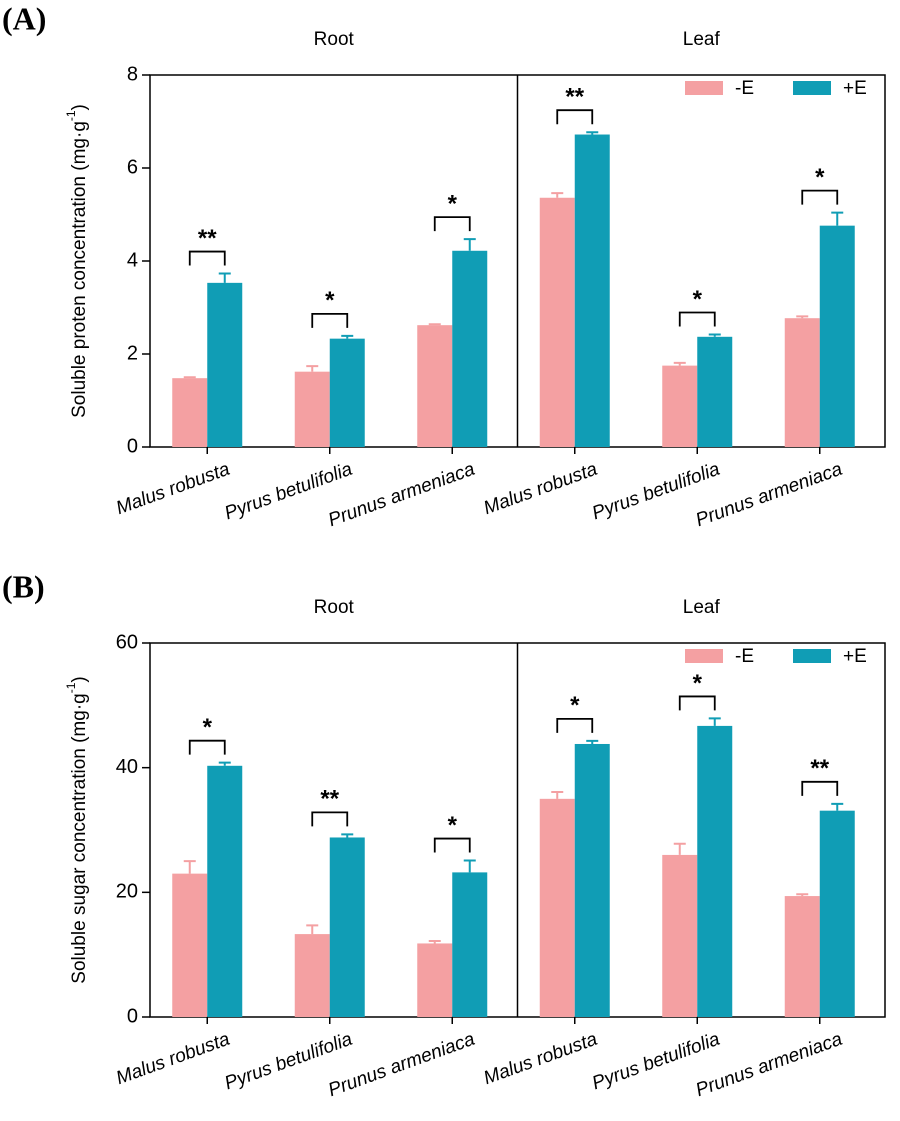  I want to click on y-tick-label: 20, so click(127, 892).